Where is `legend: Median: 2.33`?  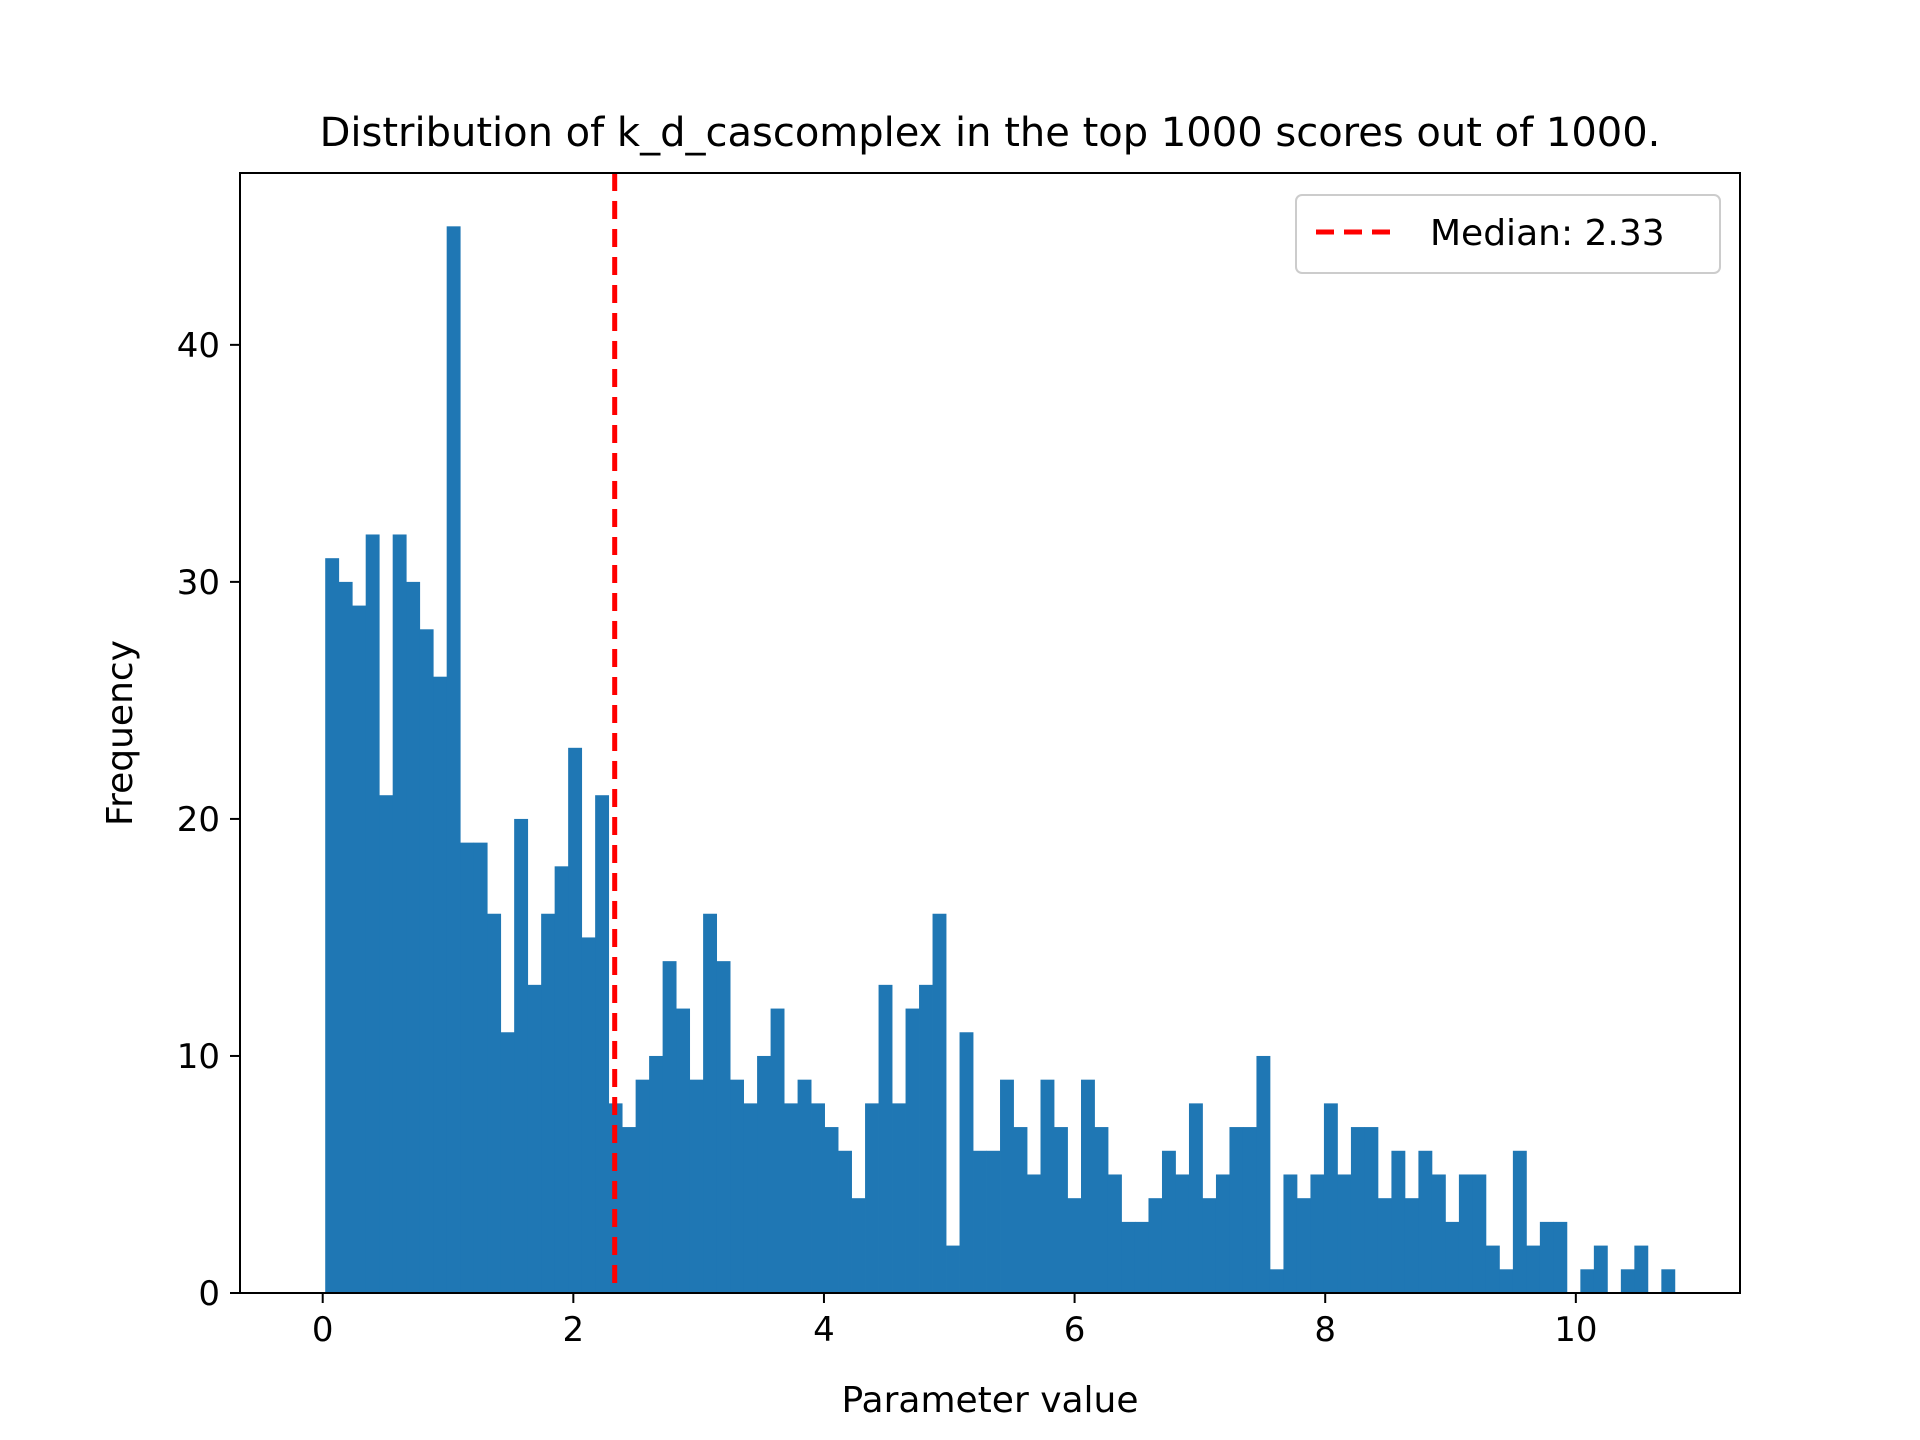
legend: Median: 2.33 is located at coordinates (1508, 234).